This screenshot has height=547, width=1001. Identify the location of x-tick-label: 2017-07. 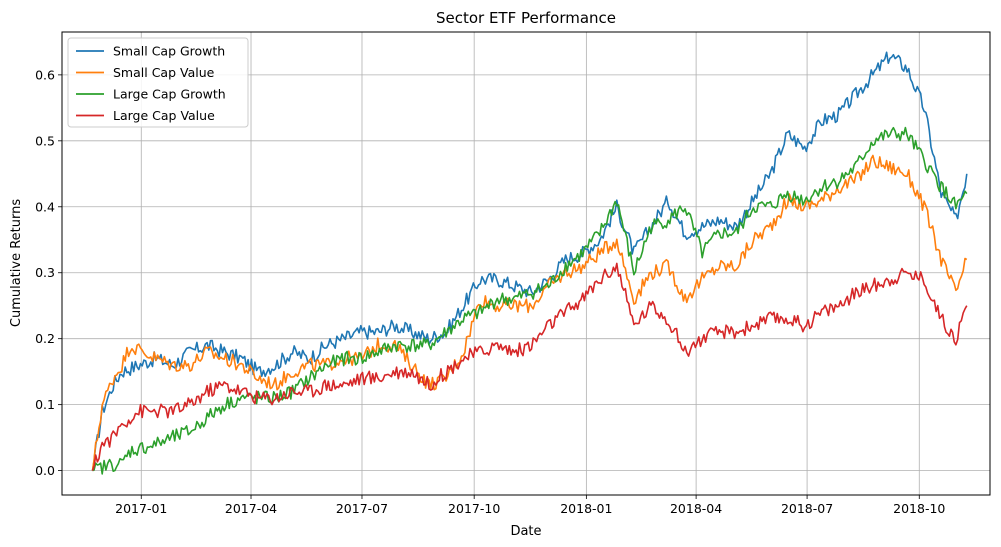
(362, 508).